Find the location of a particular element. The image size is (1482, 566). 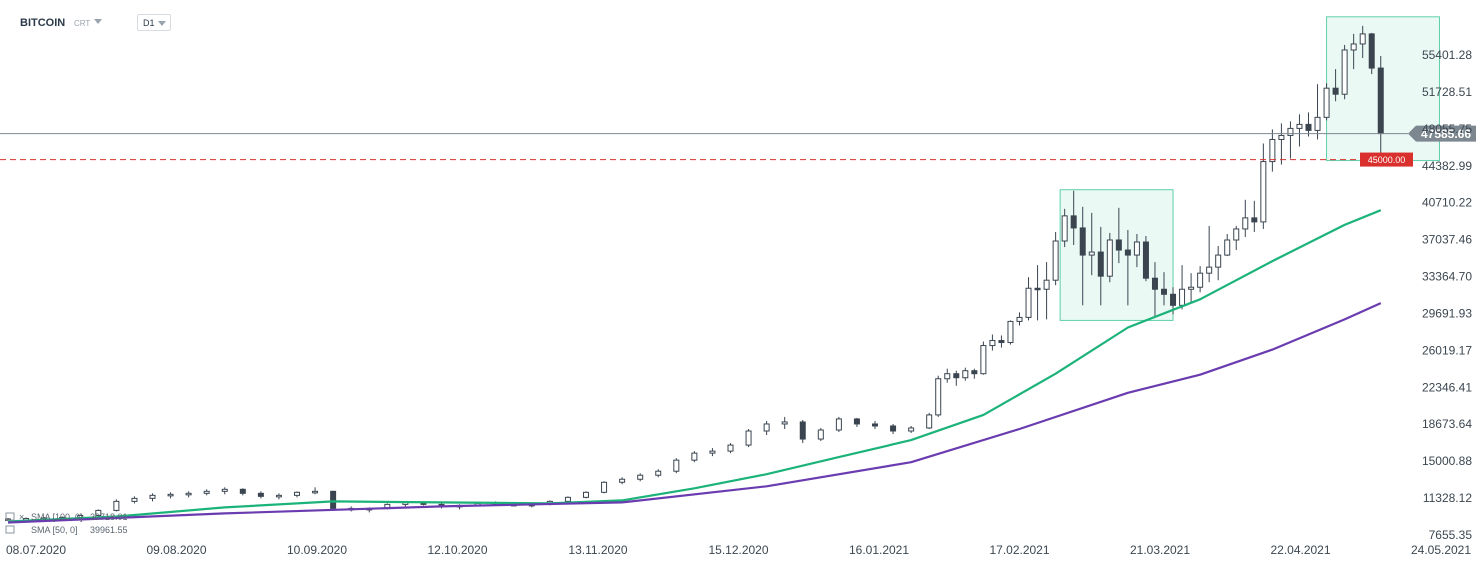

highlight-box is located at coordinates (1116, 255).